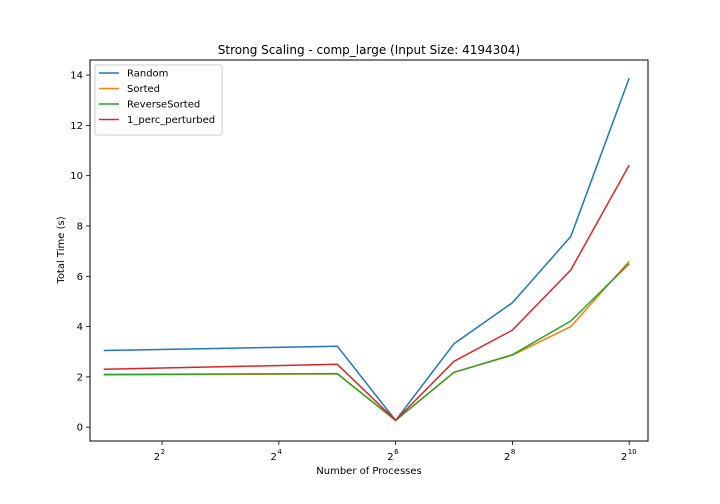 The width and height of the screenshot is (720, 504). Describe the element at coordinates (279, 452) in the screenshot. I see `x-tick-label-exponent: 4` at that location.